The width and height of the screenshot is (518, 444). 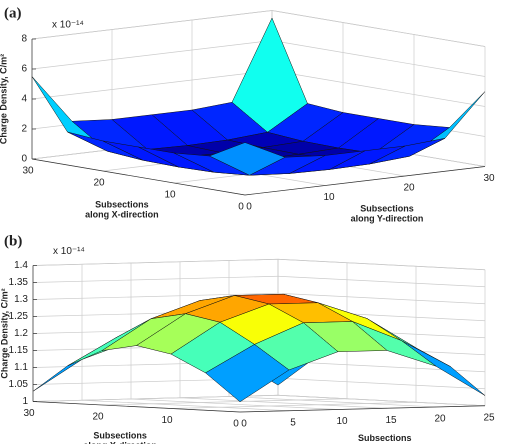 I want to click on z-tick-label: 1.15, so click(x=19, y=350).